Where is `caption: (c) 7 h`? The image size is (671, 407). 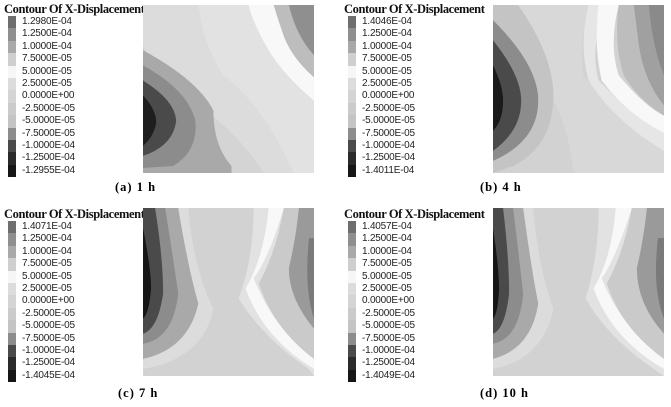
caption: (c) 7 h is located at coordinates (138, 393).